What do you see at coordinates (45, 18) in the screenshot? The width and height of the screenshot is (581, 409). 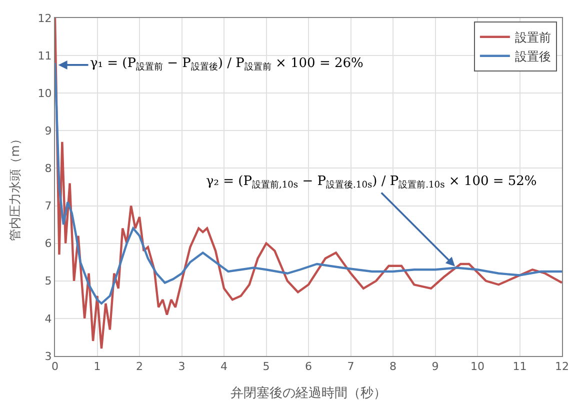 I see `y-tick-label: 12` at bounding box center [45, 18].